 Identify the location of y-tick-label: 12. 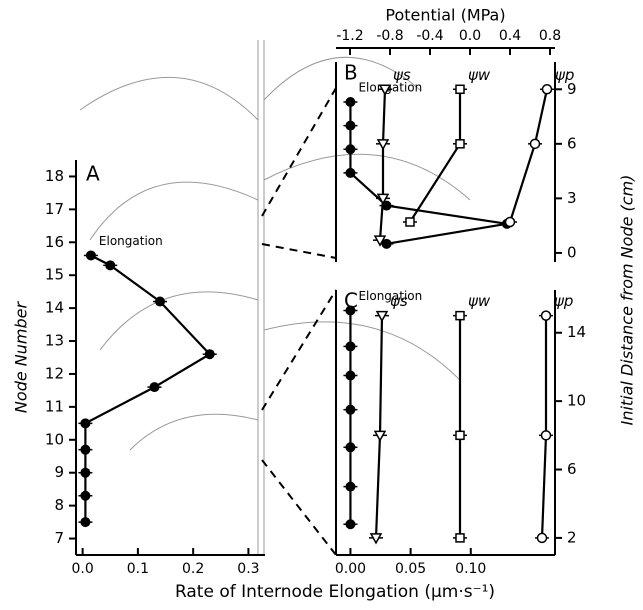
(54, 373).